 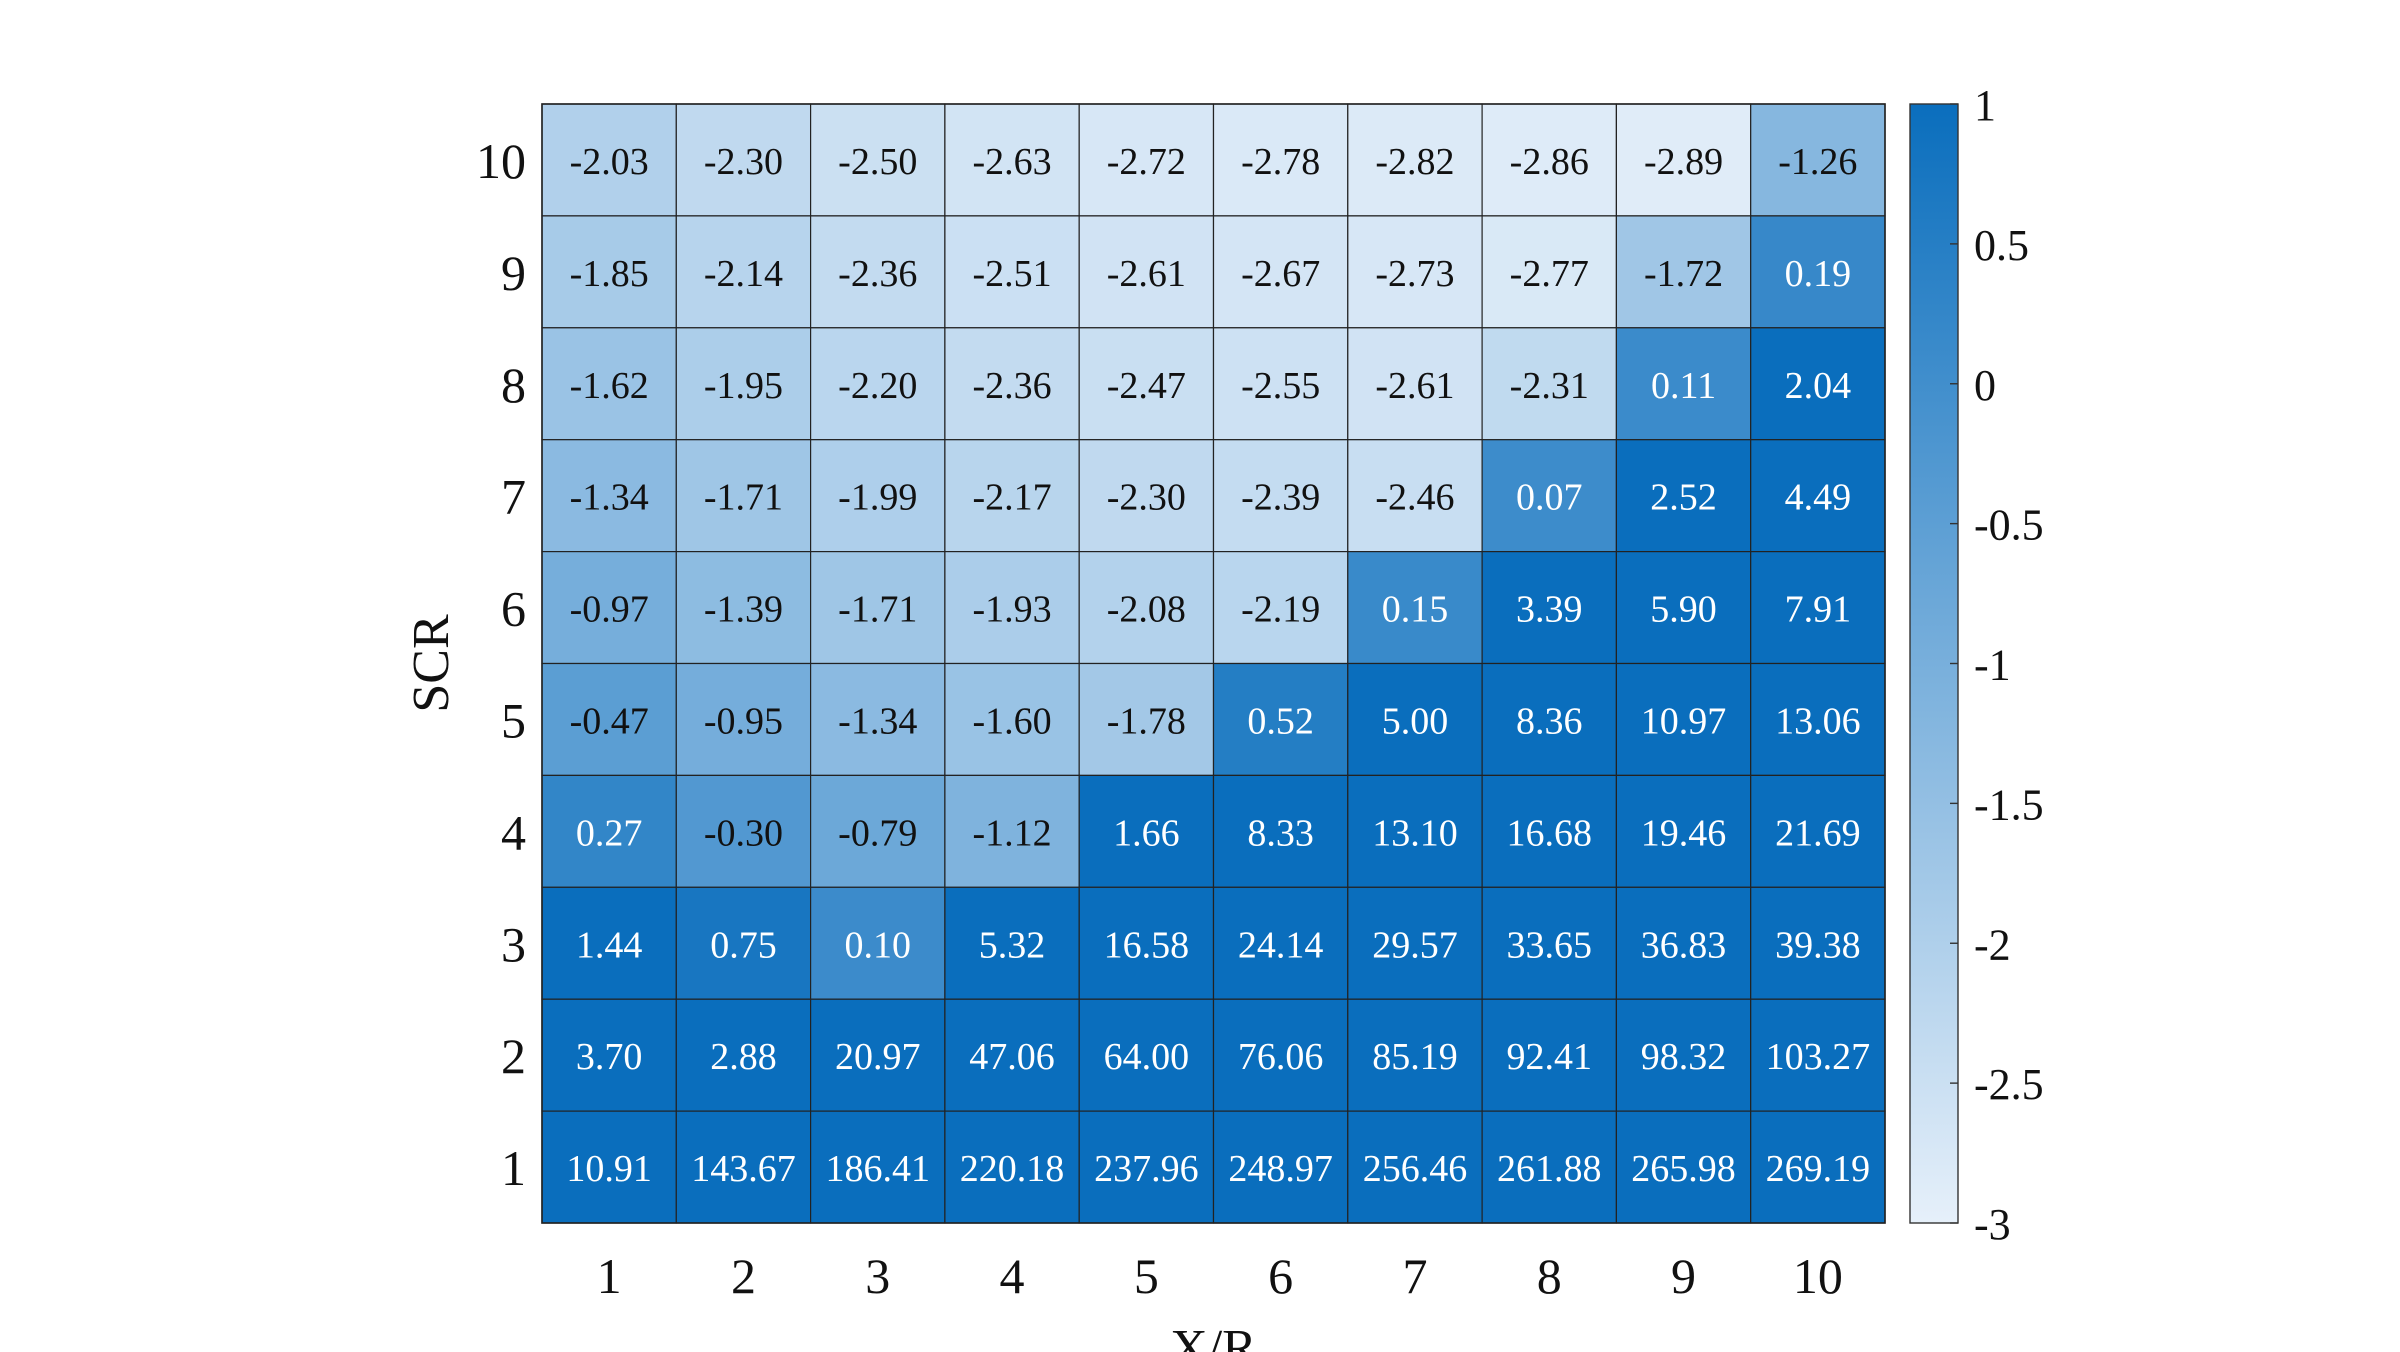 I want to click on heatmap-cell-label: 29.57, so click(x=1415, y=945).